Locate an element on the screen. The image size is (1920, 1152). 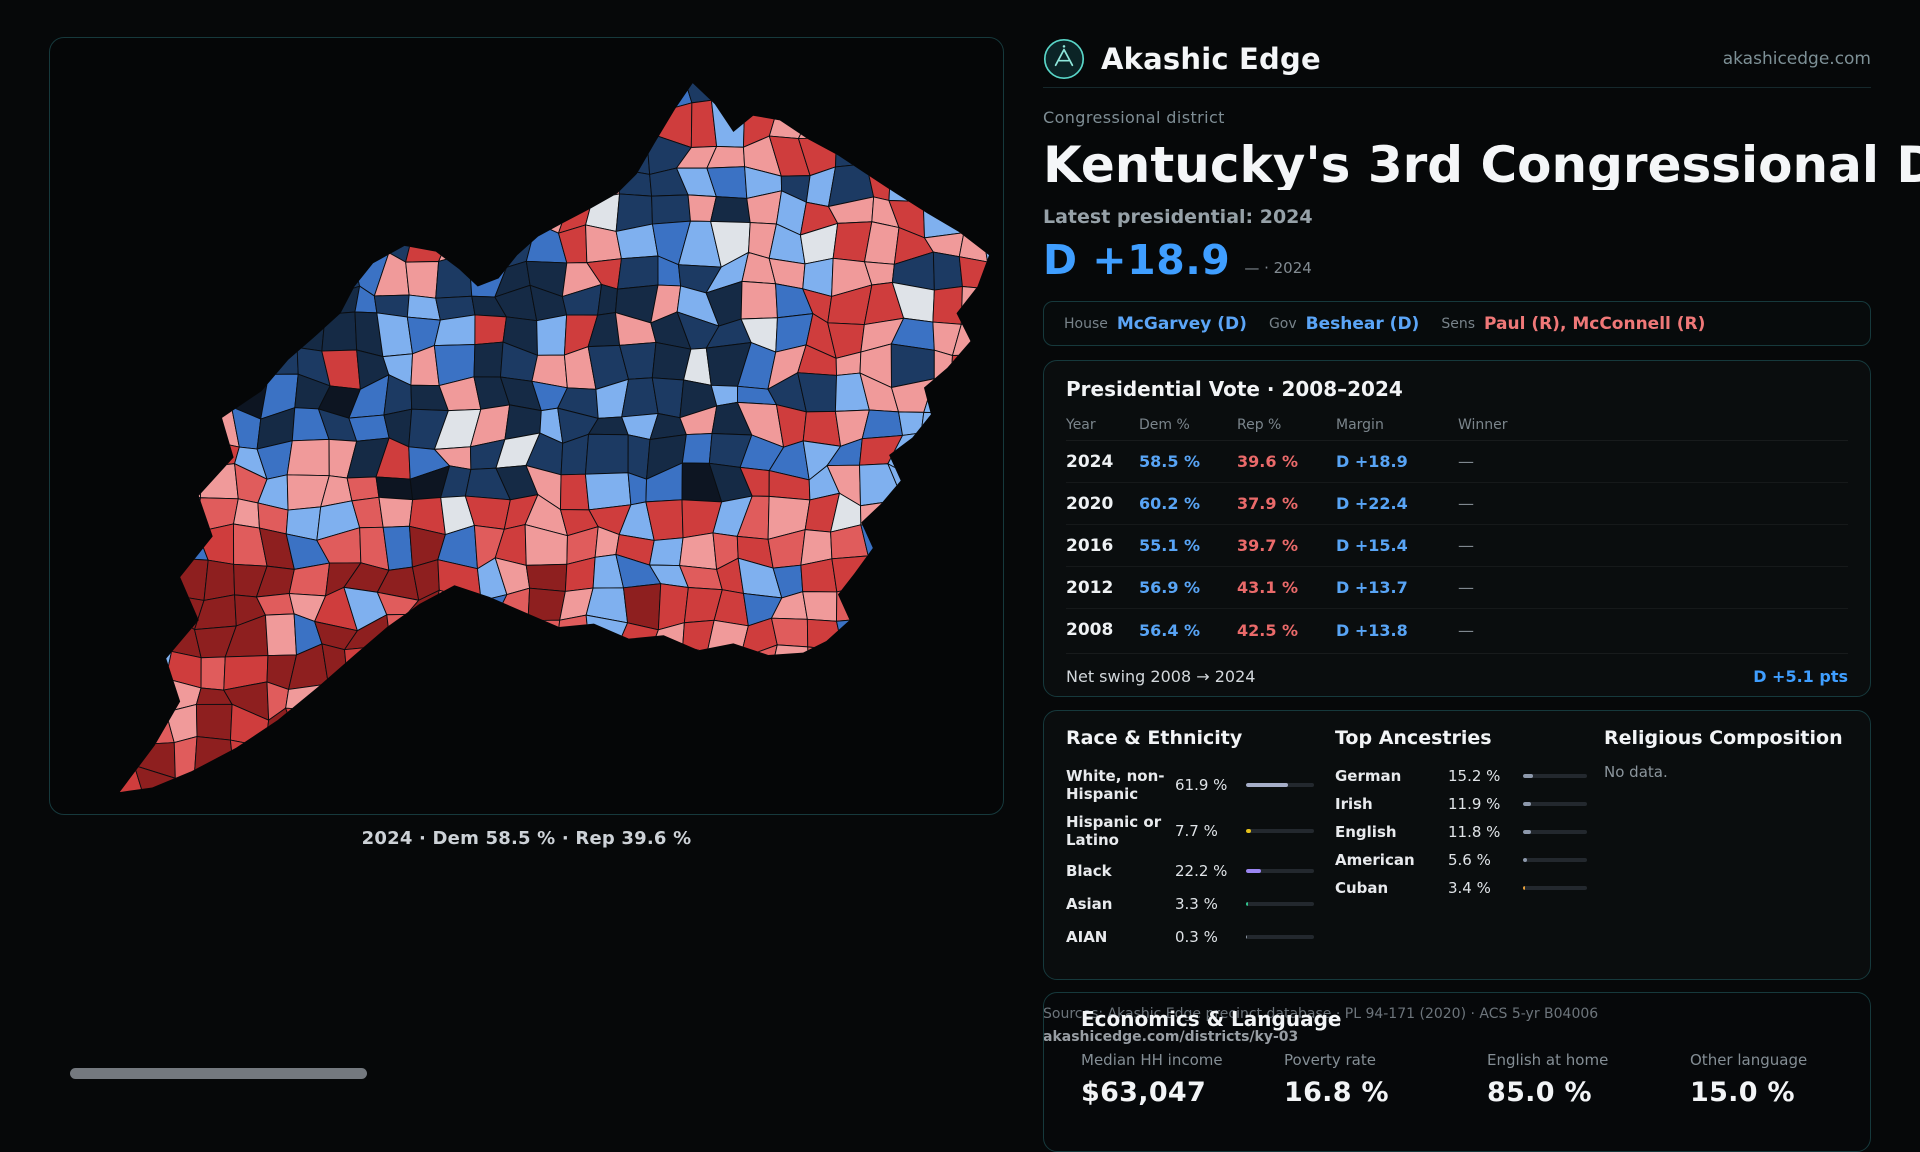
demo-row-value: 3.4 % is located at coordinates (1469, 888).